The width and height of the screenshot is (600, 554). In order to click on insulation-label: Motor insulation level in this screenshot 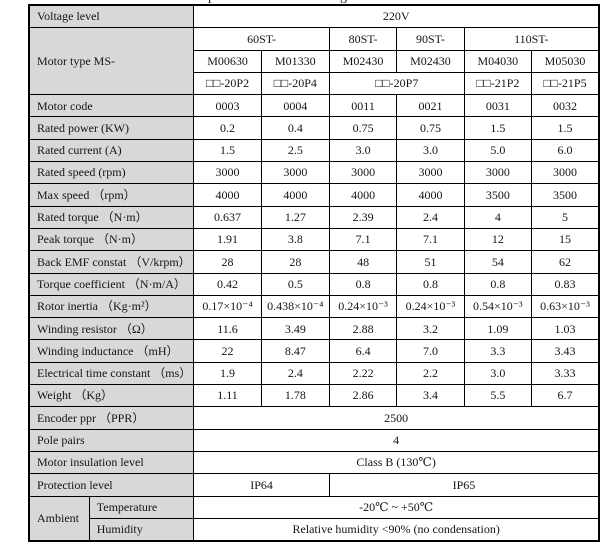, I will do `click(111, 462)`.